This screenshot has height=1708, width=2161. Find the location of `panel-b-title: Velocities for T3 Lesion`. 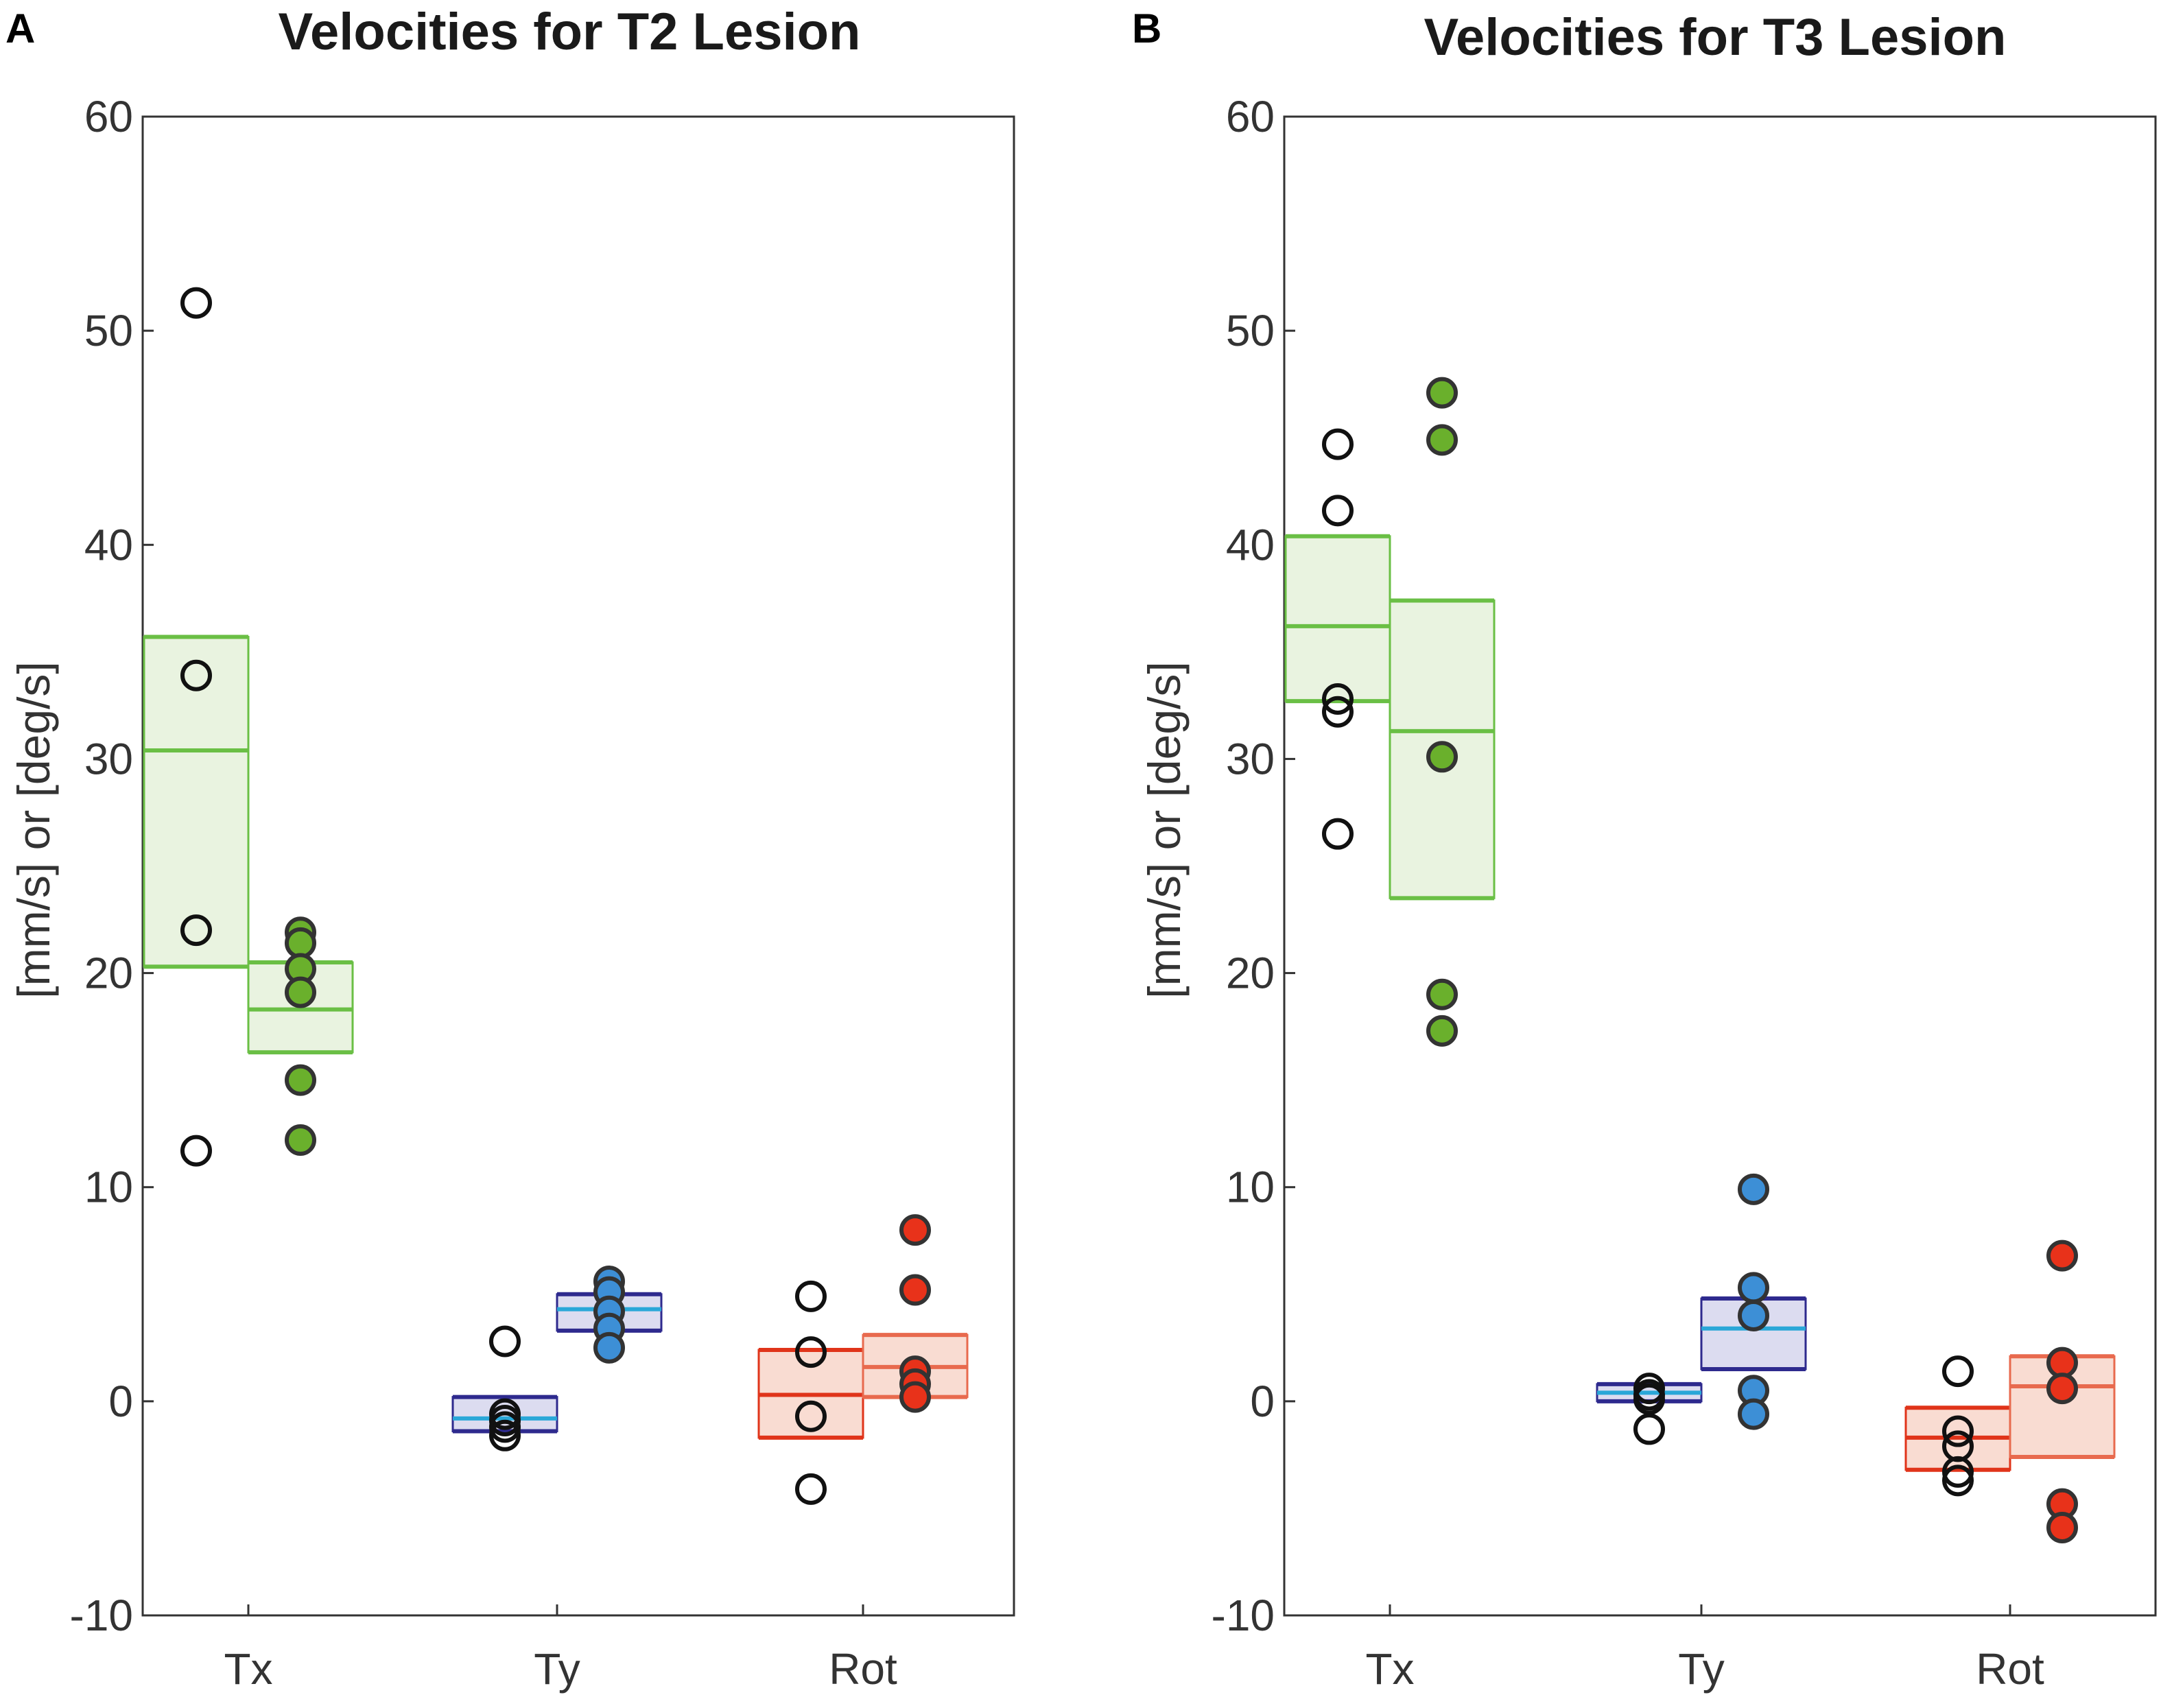

panel-b-title: Velocities for T3 Lesion is located at coordinates (1715, 37).